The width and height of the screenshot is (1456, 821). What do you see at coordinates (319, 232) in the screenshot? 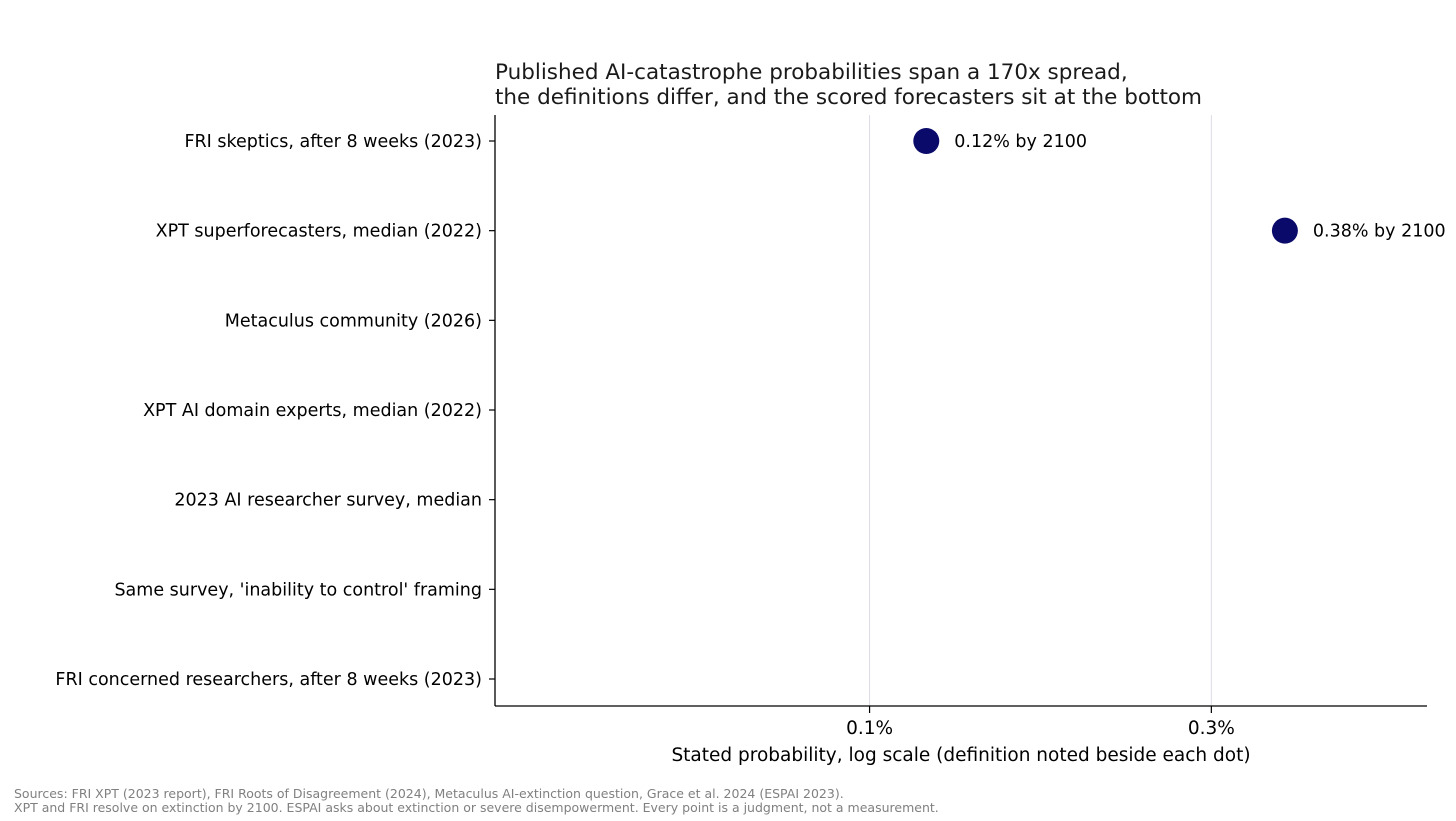
I see `category-label: XPT superforecasters, median (2022)` at bounding box center [319, 232].